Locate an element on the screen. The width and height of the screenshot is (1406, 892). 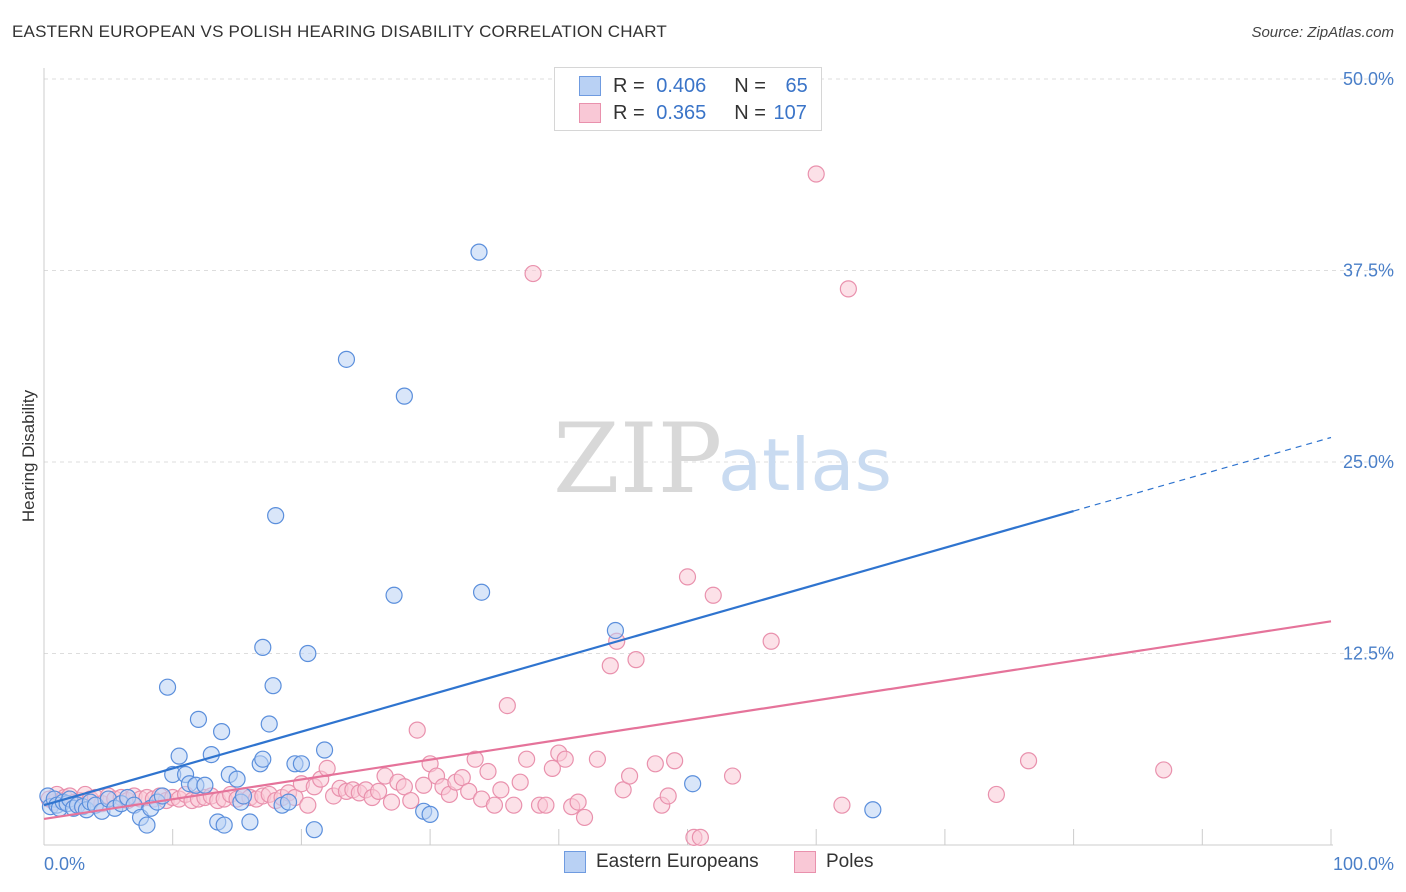
pink-swatch is located at coordinates (590, 113).